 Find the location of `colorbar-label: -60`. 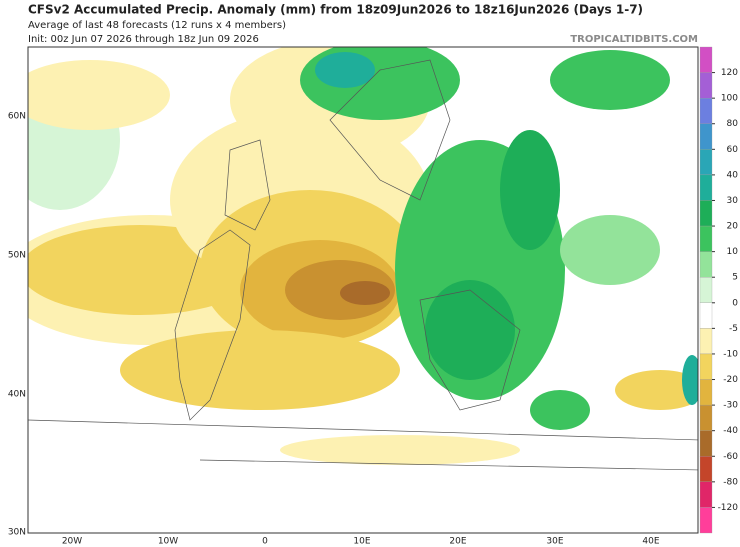

colorbar-label: -60 is located at coordinates (730, 457).